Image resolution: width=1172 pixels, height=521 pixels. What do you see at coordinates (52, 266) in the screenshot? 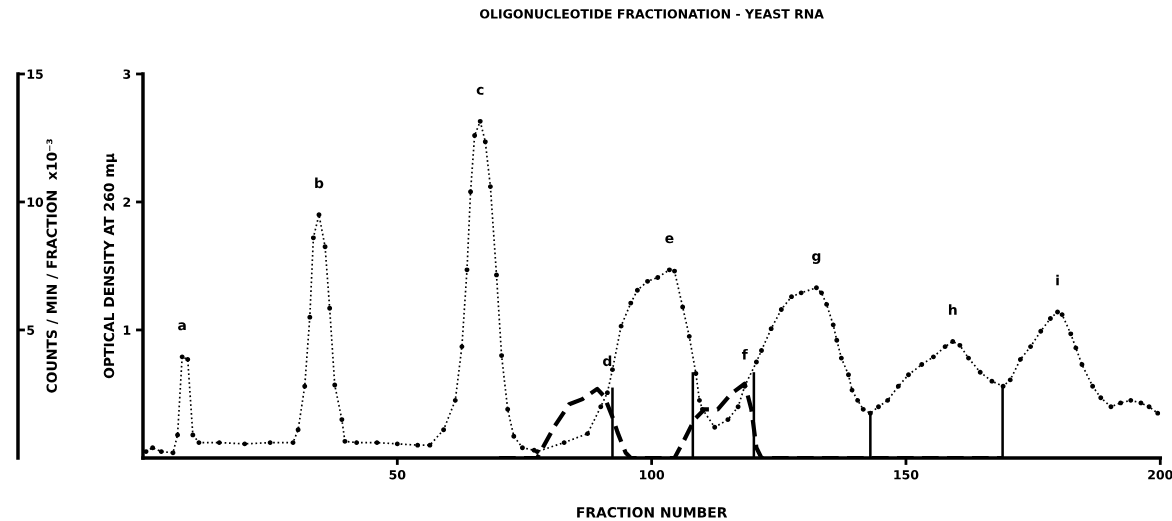
I see `y2-axis-title: COUNTS / MIN / FRACTION x10⁻³` at bounding box center [52, 266].